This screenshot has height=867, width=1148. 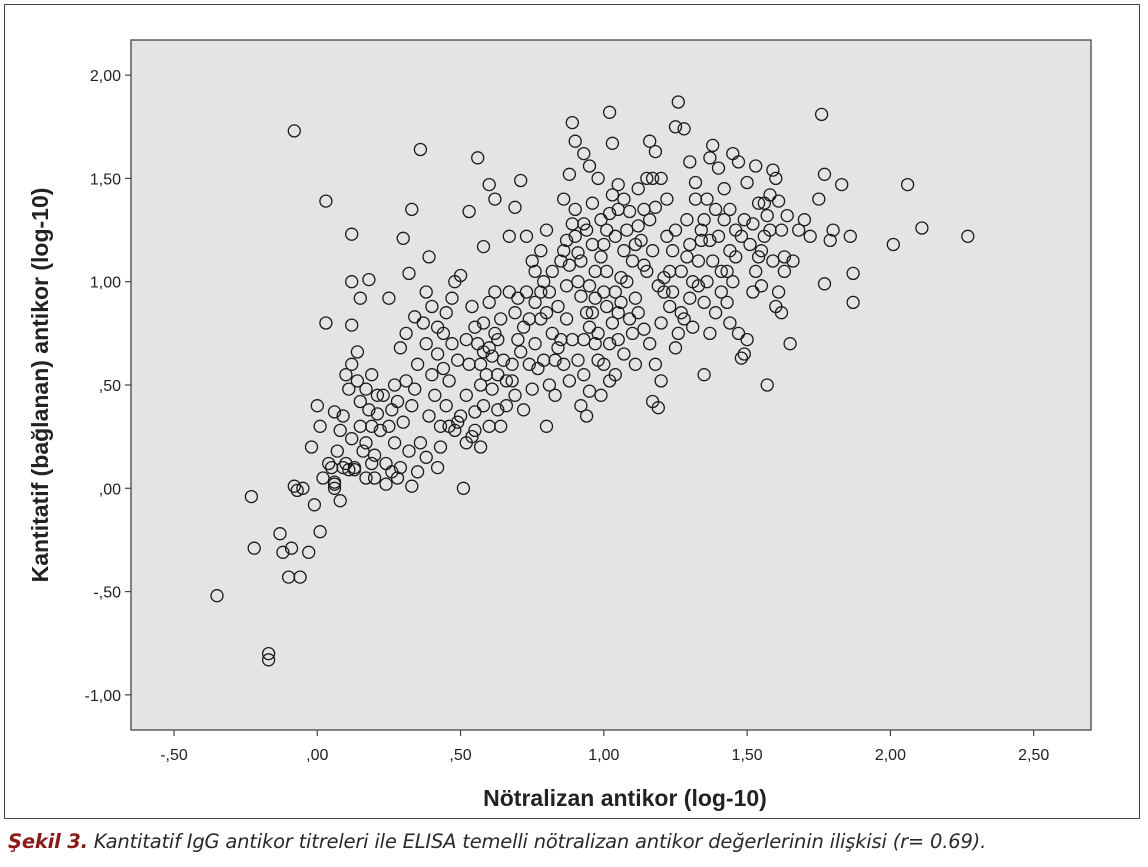 I want to click on y-tick-label-4: 1,00, so click(x=105, y=283).